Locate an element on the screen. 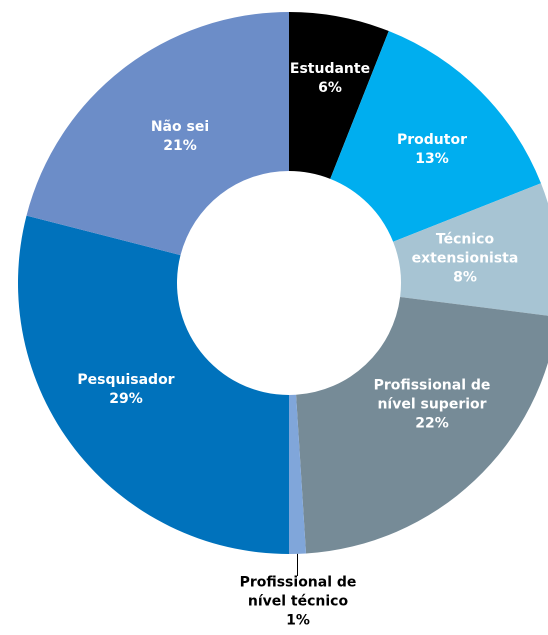 The image size is (548, 635). value-label: 6% is located at coordinates (330, 88).